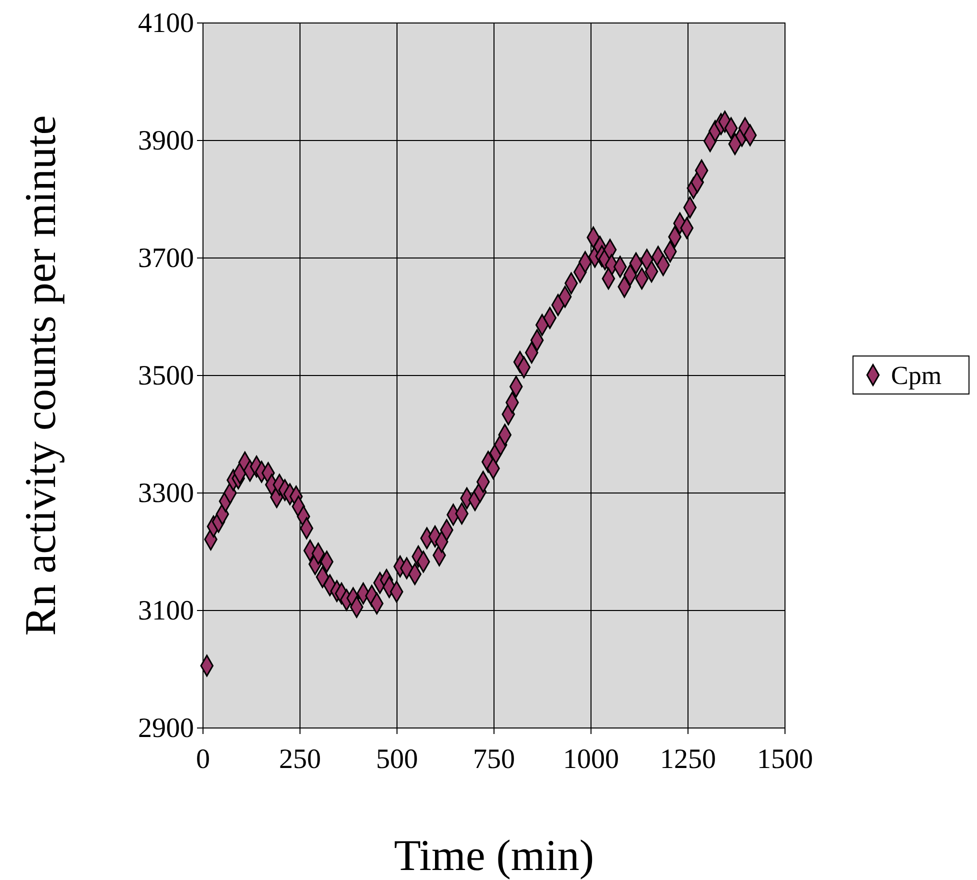  What do you see at coordinates (300, 759) in the screenshot?
I see `x-tick-label: 250` at bounding box center [300, 759].